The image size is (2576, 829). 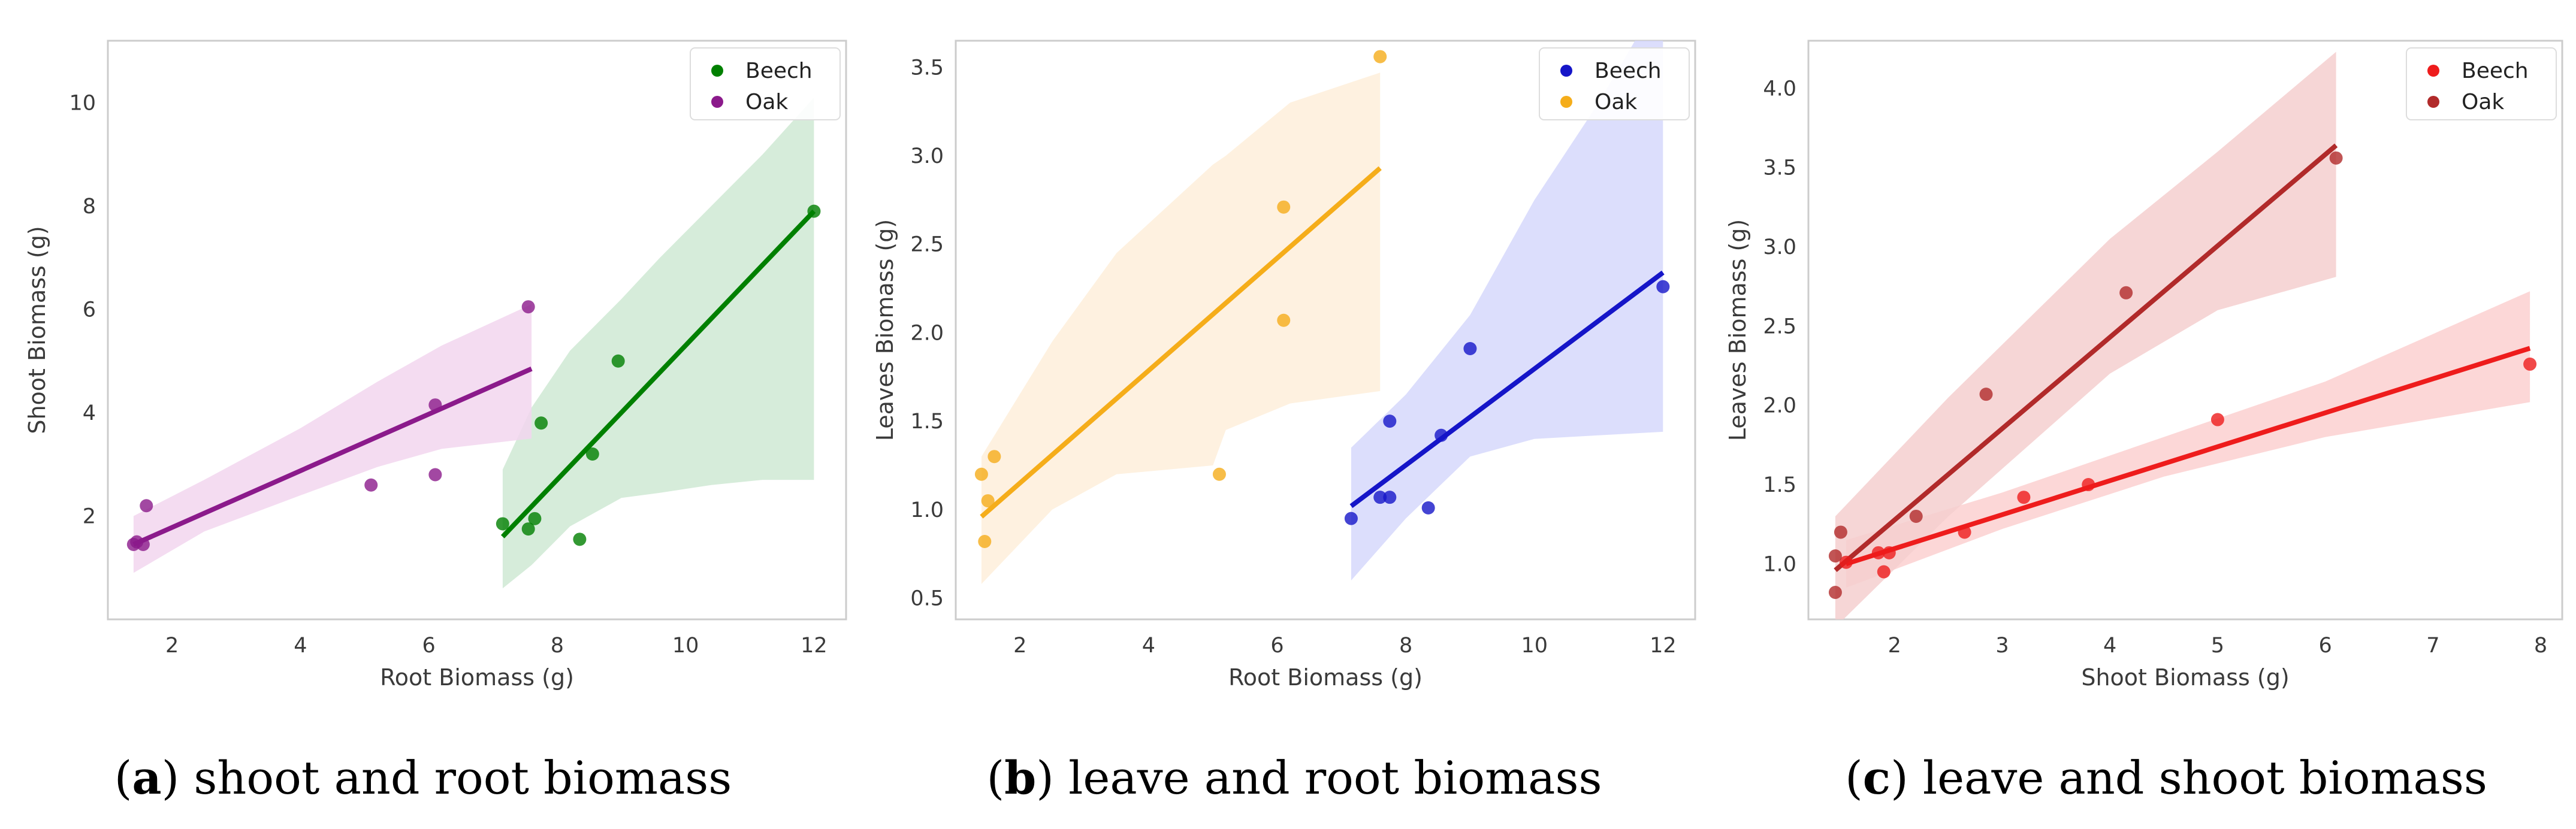 I want to click on x-tick-label: 7, so click(x=2433, y=646).